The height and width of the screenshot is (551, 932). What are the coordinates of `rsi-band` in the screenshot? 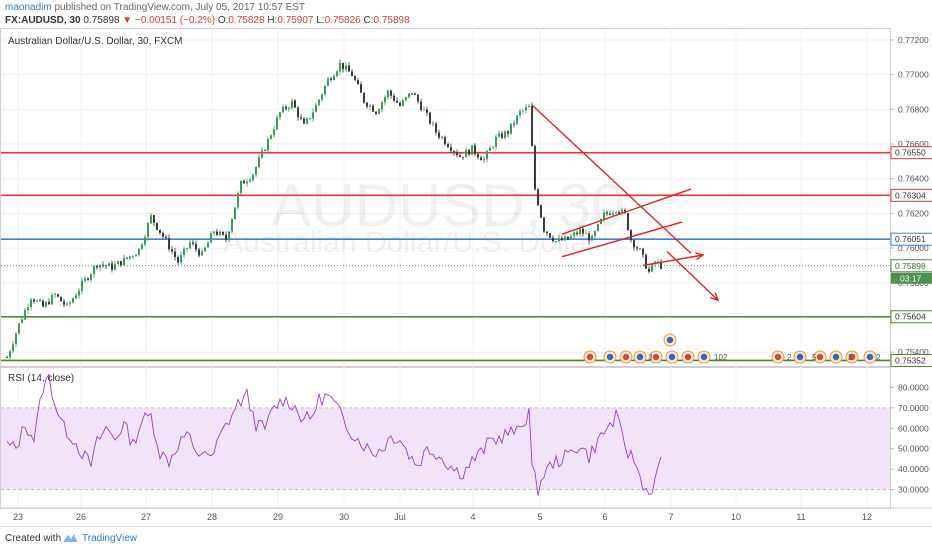 It's located at (445, 448).